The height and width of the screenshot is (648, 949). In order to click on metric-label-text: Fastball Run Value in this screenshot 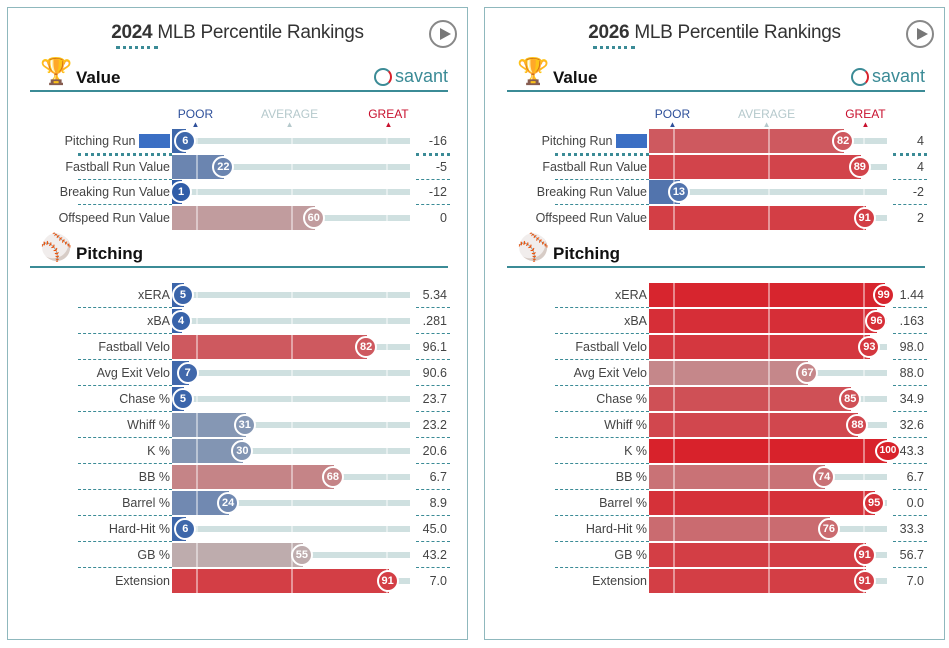, I will do `click(117, 166)`.